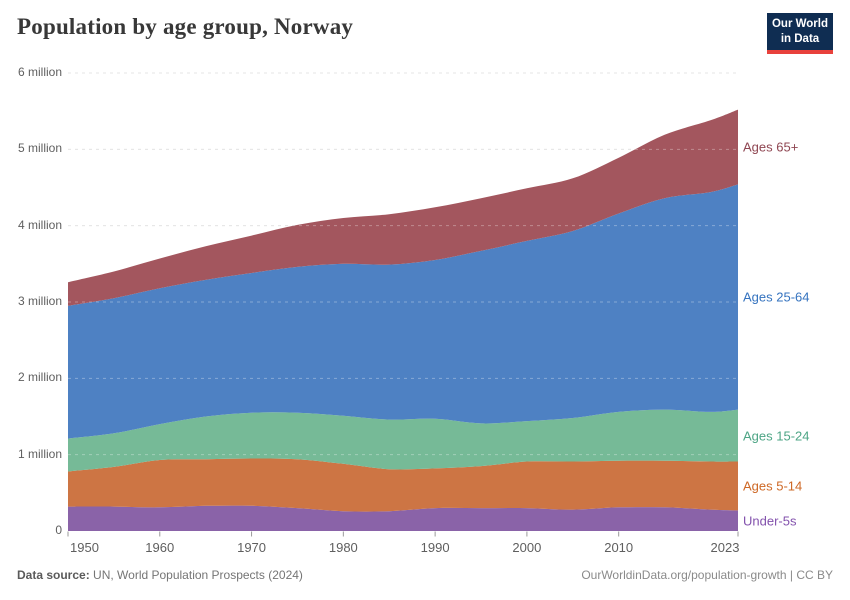  Describe the element at coordinates (58, 530) in the screenshot. I see `y-tick-label: 0` at that location.